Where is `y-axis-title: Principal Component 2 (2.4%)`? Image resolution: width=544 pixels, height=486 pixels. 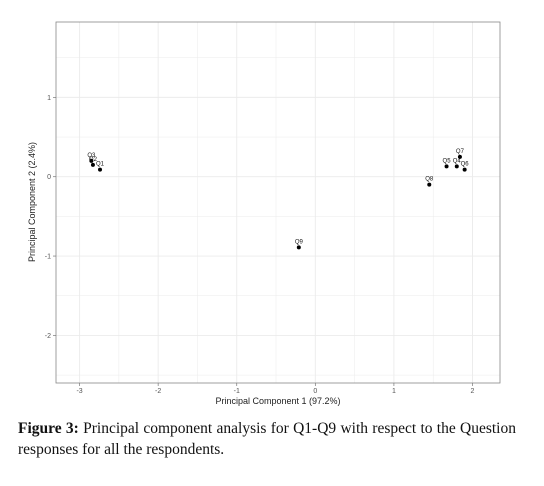 y-axis-title: Principal Component 2 (2.4%) is located at coordinates (32, 202).